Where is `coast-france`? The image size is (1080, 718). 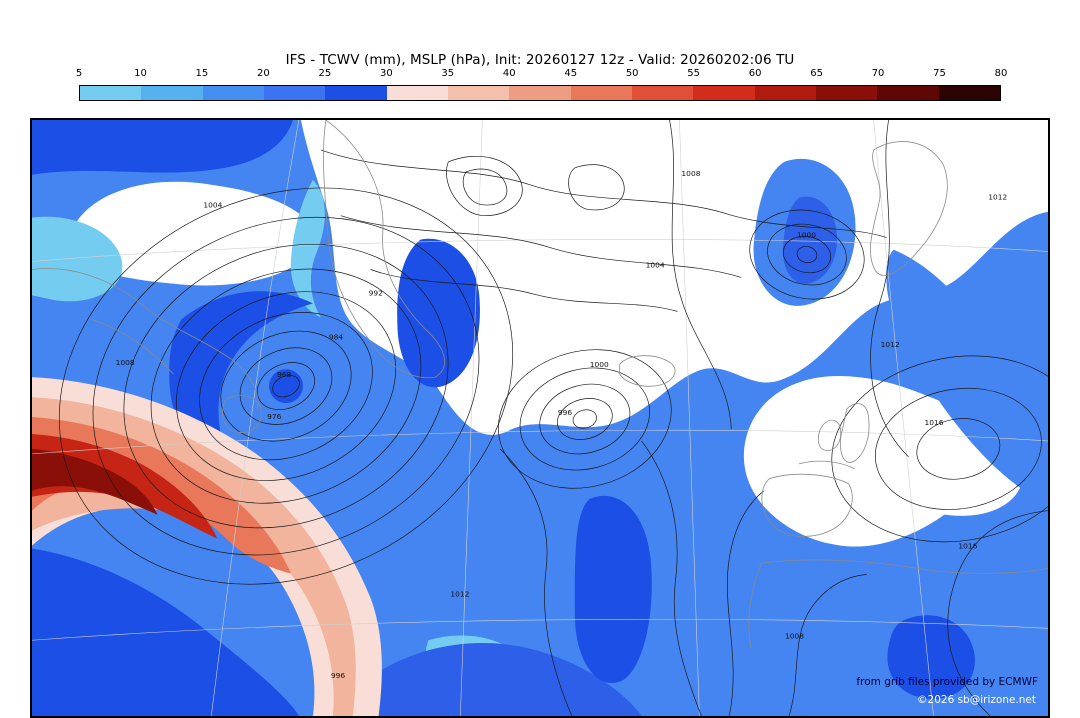
coast-france is located at coordinates (826, 465).